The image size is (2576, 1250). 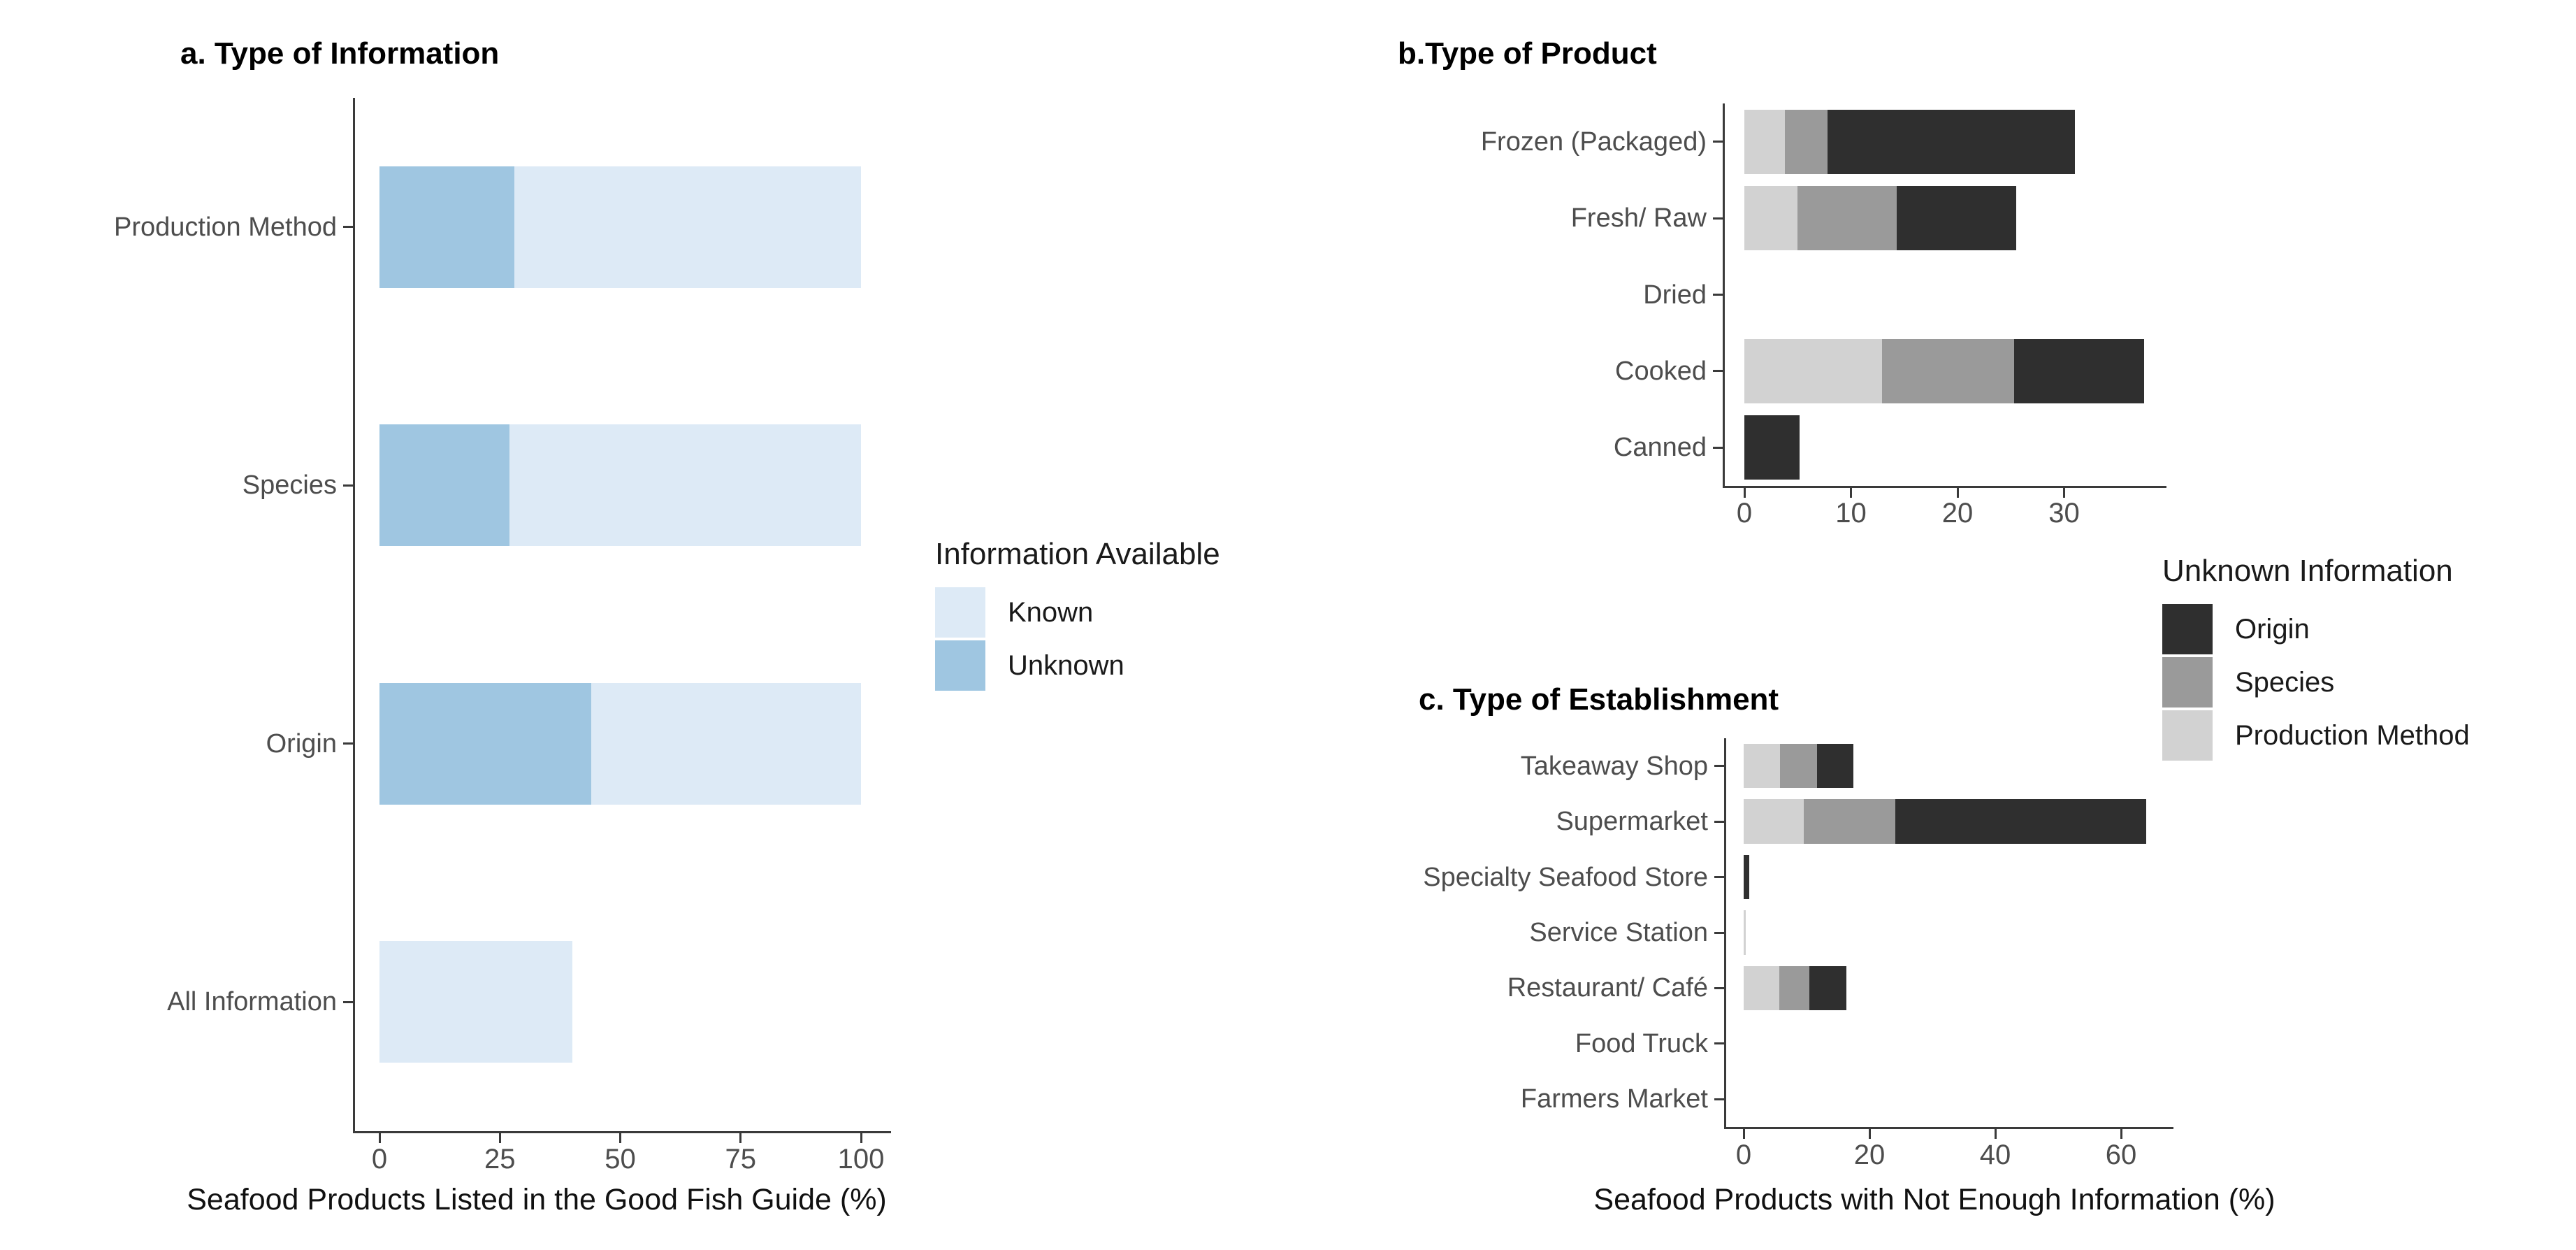 I want to click on chart-a-category-label: Production Method, so click(x=225, y=227).